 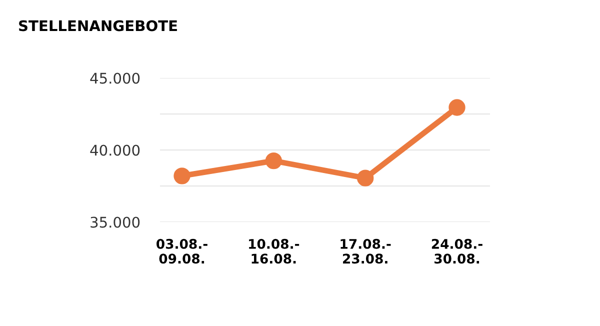 I want to click on x-tick-label: 03.08.- 09.08., so click(x=182, y=251).